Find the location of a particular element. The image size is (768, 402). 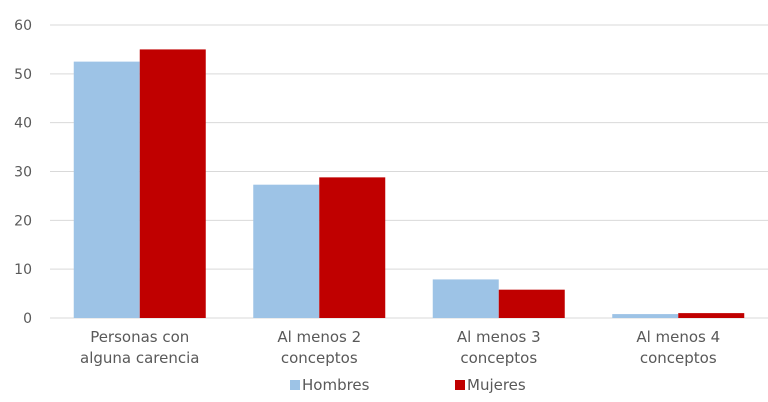

legend-swatch-hombres is located at coordinates (295, 385).